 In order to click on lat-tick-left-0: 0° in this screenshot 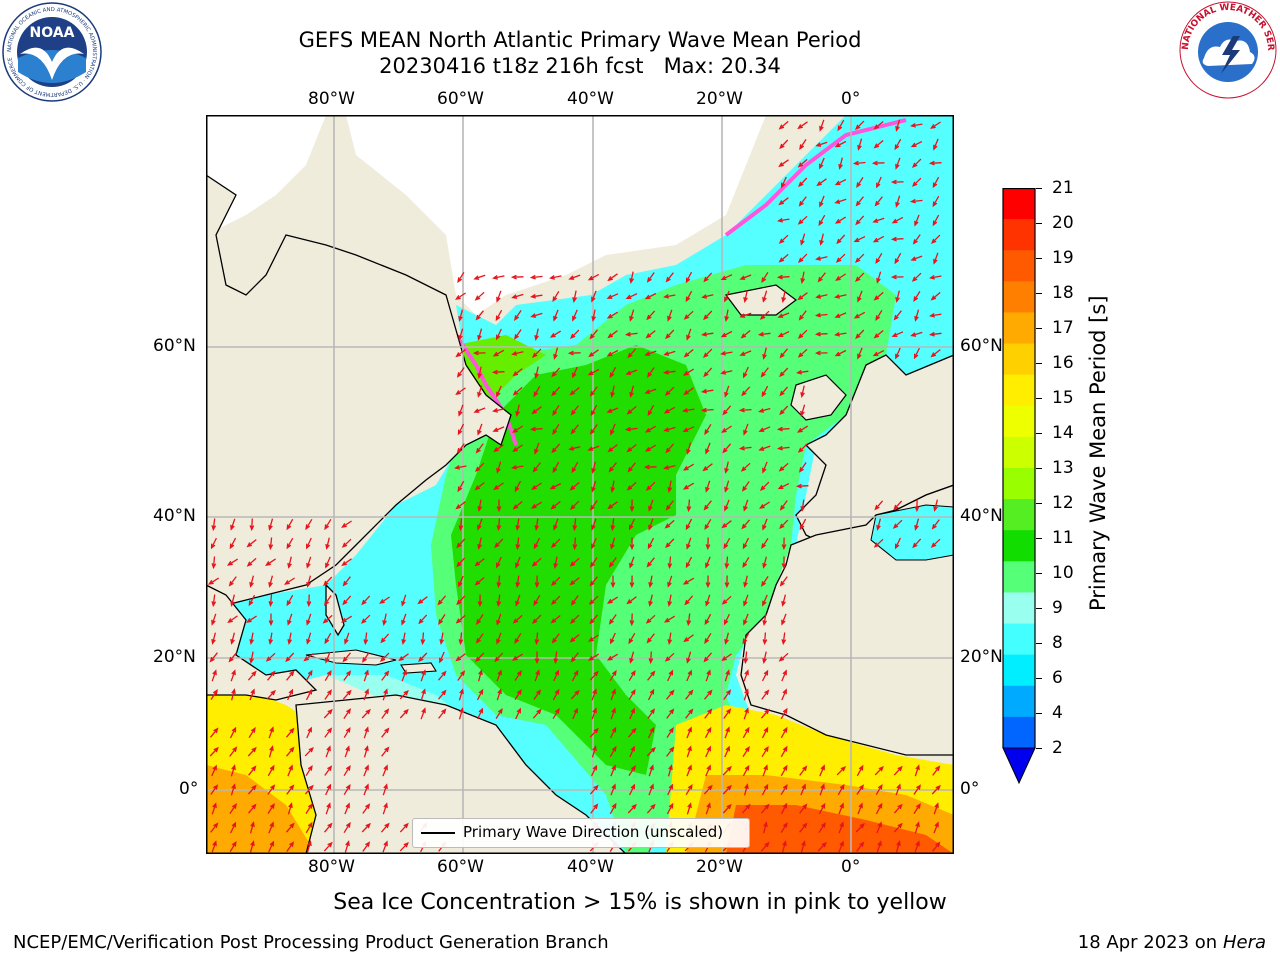, I will do `click(189, 789)`.